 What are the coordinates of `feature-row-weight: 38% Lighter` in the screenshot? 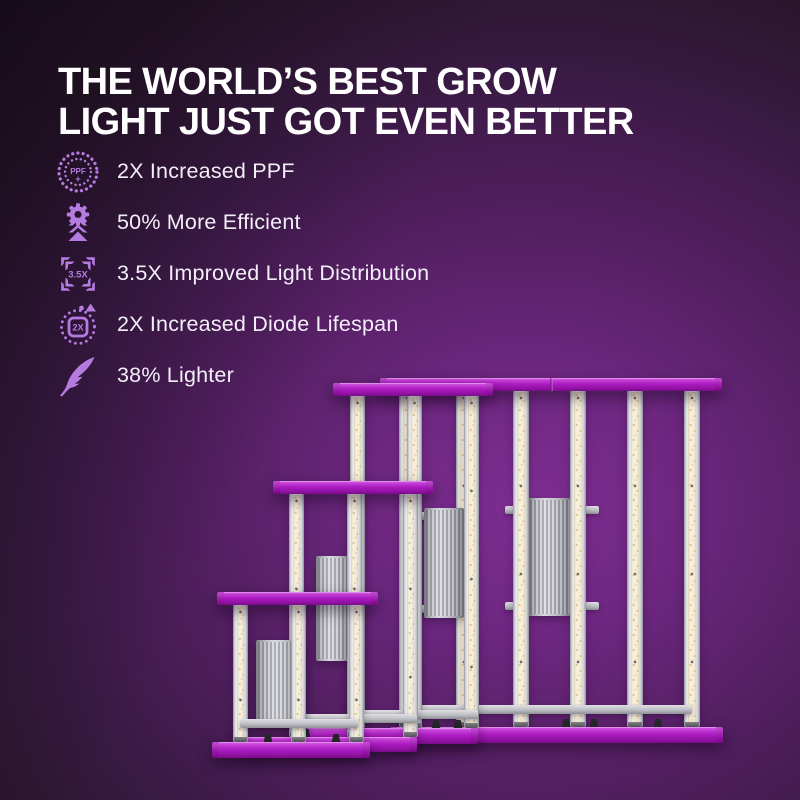 It's located at (296, 375).